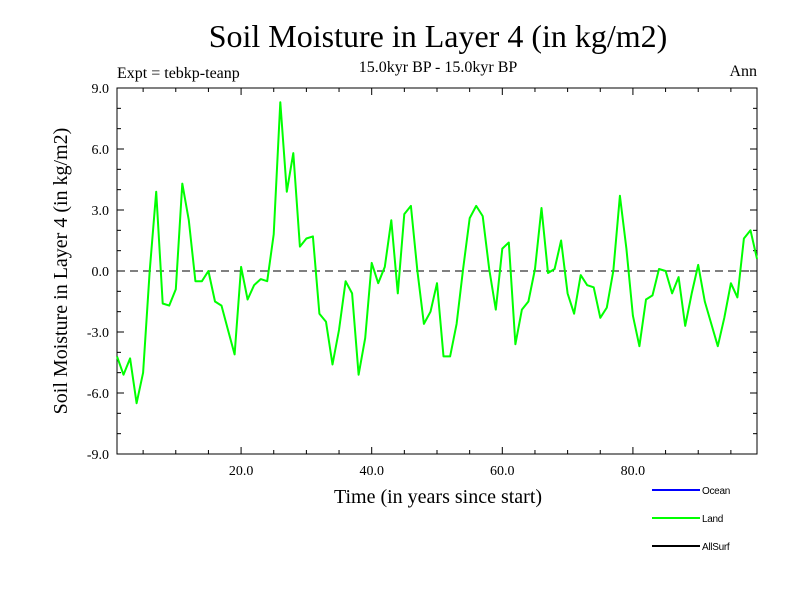  What do you see at coordinates (633, 471) in the screenshot?
I see `x-tick-label: 80.0` at bounding box center [633, 471].